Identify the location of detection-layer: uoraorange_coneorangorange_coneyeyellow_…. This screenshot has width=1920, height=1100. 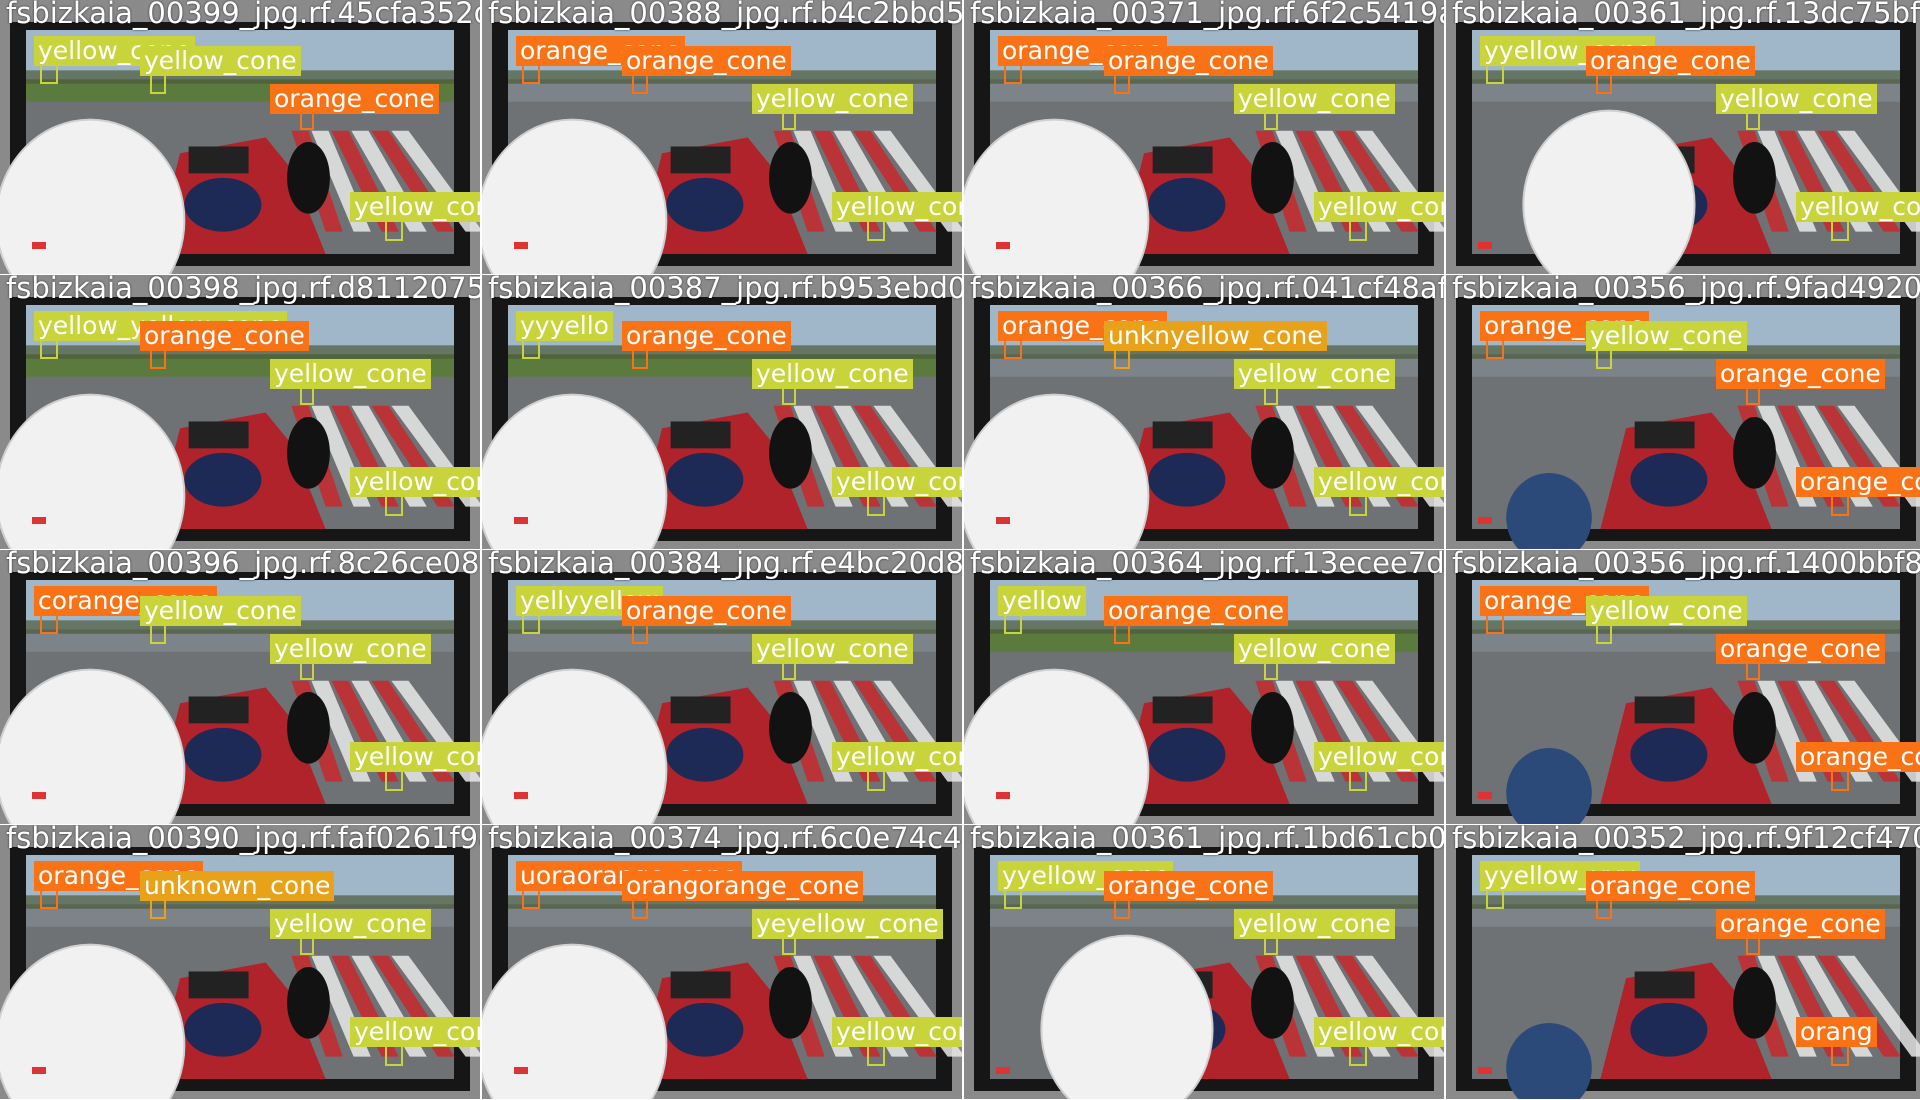
(722, 962).